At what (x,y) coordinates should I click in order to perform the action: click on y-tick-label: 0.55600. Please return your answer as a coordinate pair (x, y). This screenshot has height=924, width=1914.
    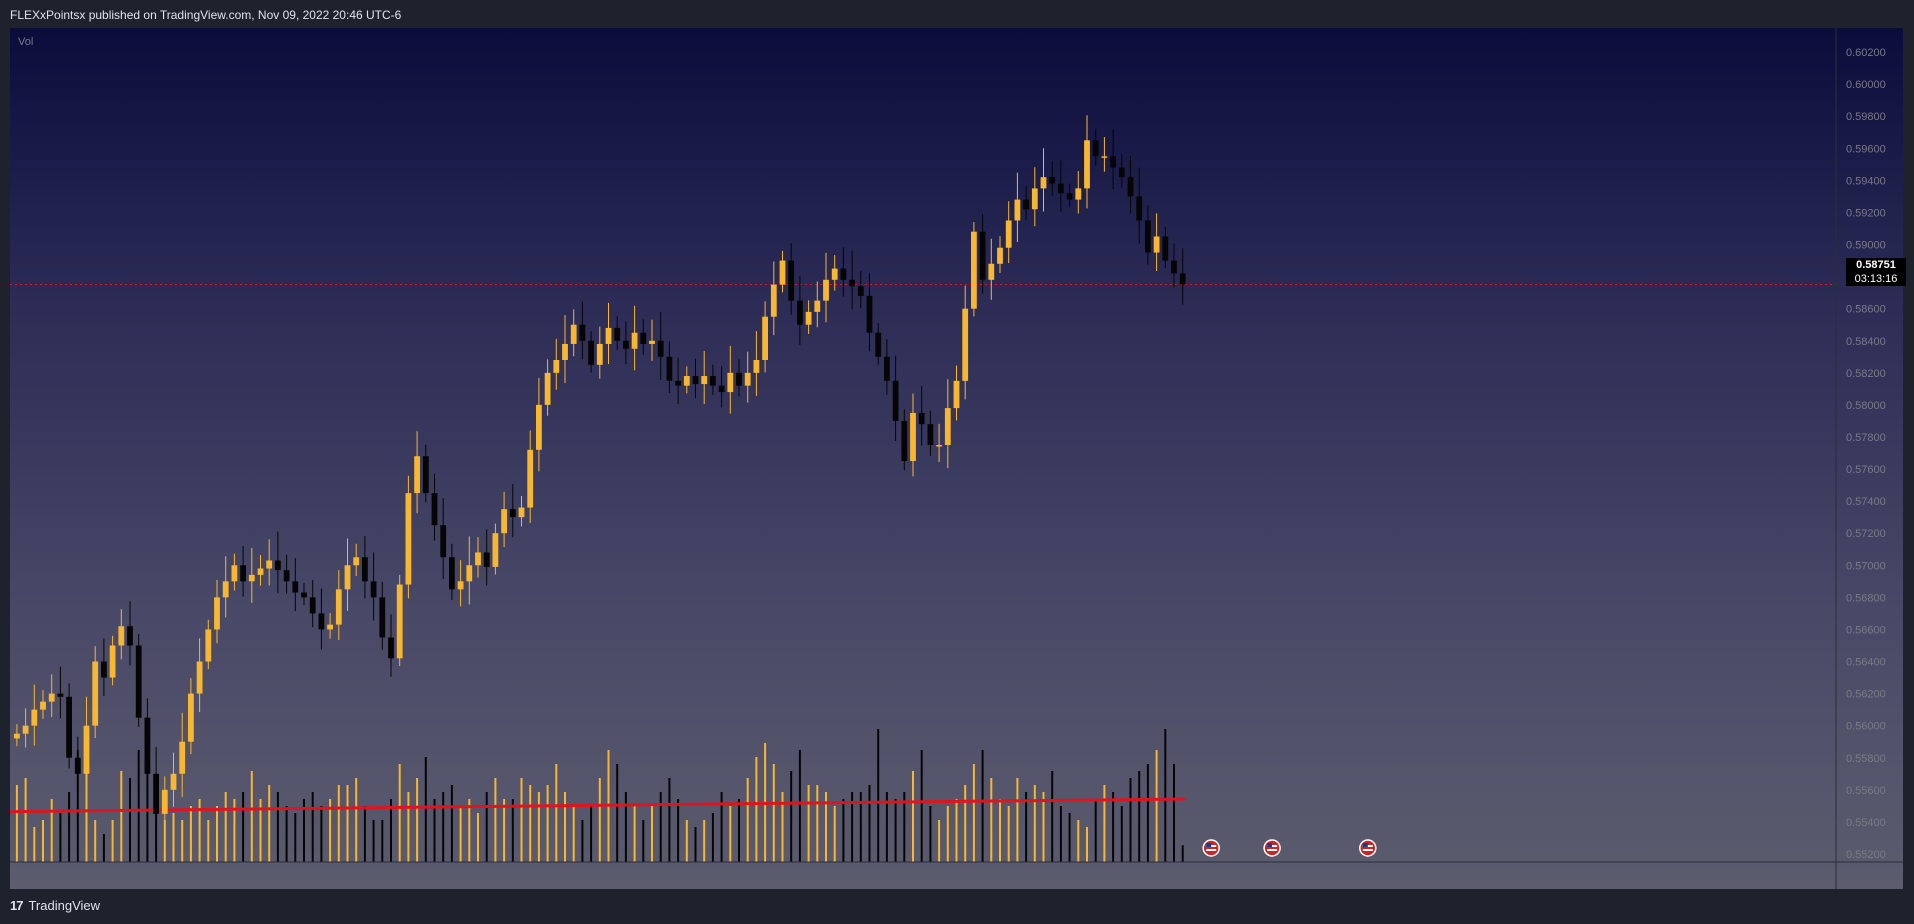
    Looking at the image, I should click on (1866, 791).